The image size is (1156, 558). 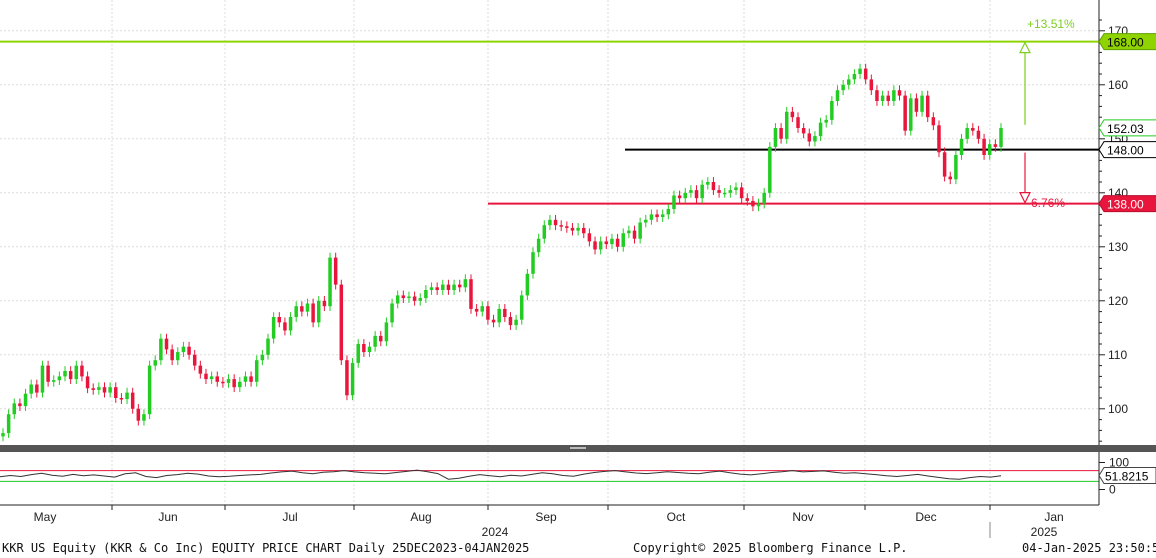 What do you see at coordinates (1127, 42) in the screenshot?
I see `resistance-tag-box` at bounding box center [1127, 42].